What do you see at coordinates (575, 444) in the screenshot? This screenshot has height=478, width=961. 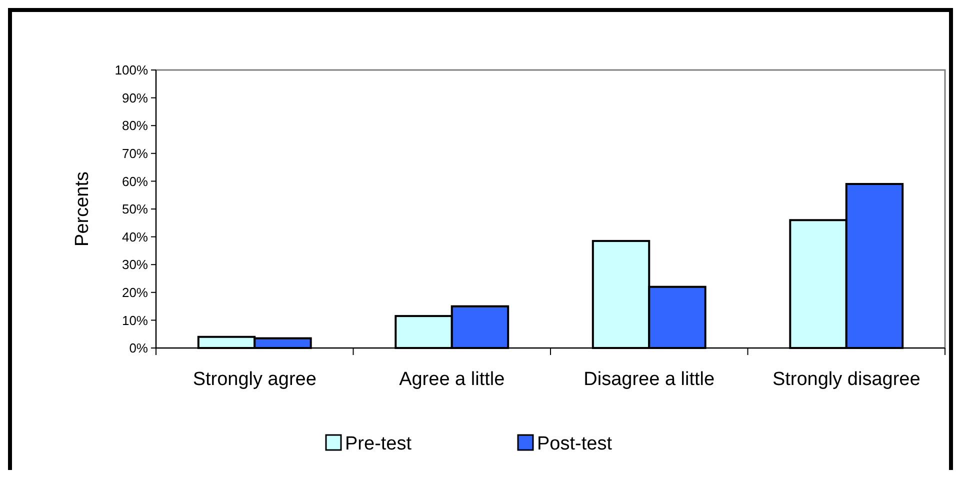 I see `legend-label: Post-test` at bounding box center [575, 444].